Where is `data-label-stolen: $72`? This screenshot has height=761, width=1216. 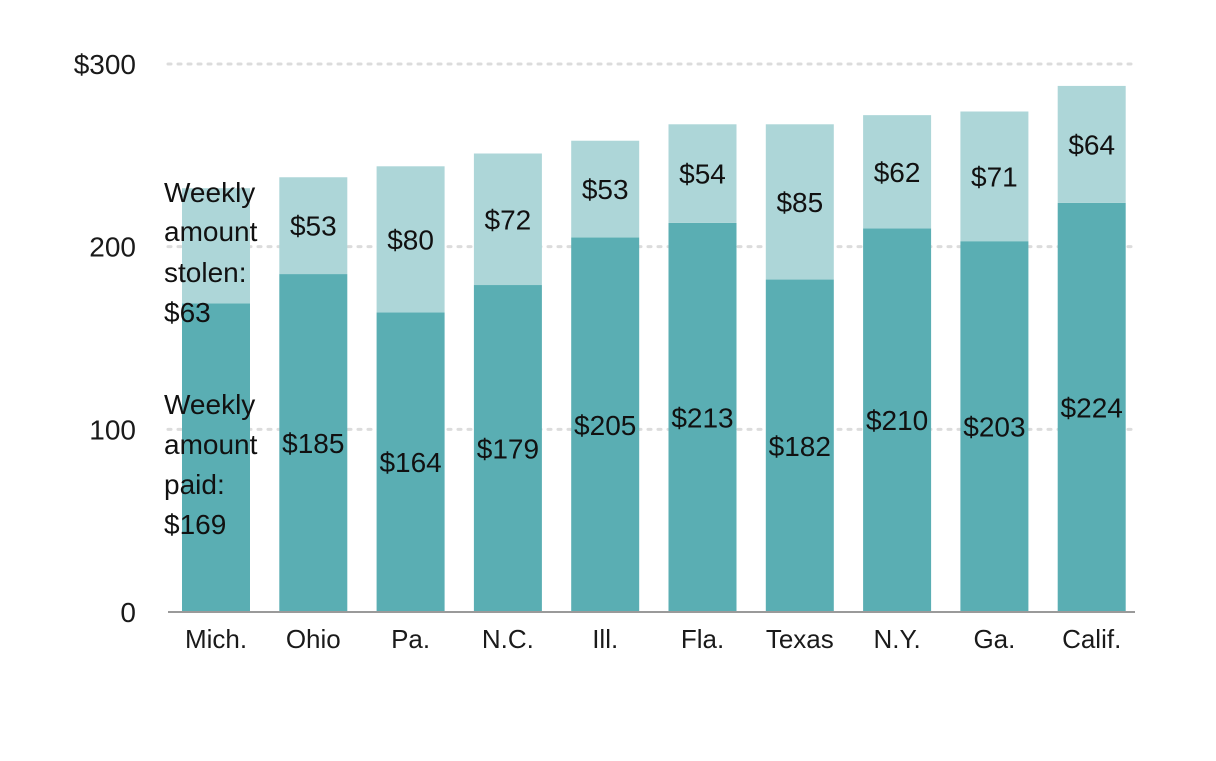 data-label-stolen: $72 is located at coordinates (508, 219).